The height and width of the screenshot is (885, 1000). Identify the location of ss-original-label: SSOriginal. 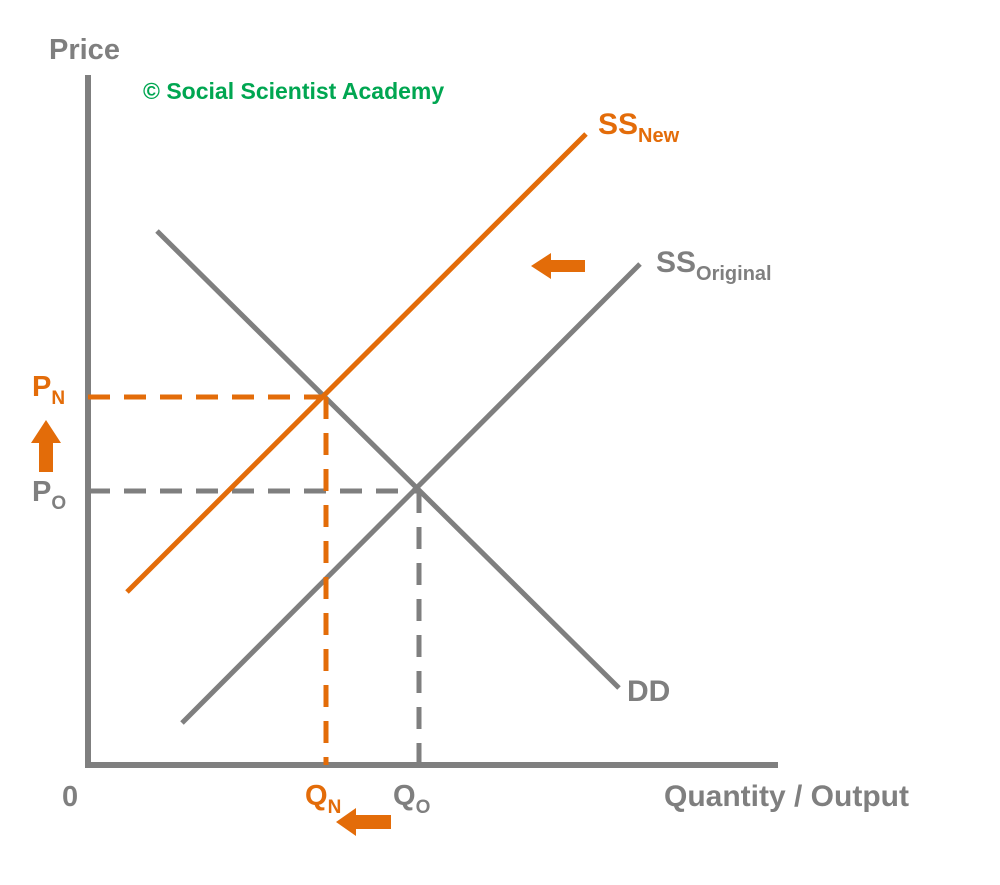
(714, 265).